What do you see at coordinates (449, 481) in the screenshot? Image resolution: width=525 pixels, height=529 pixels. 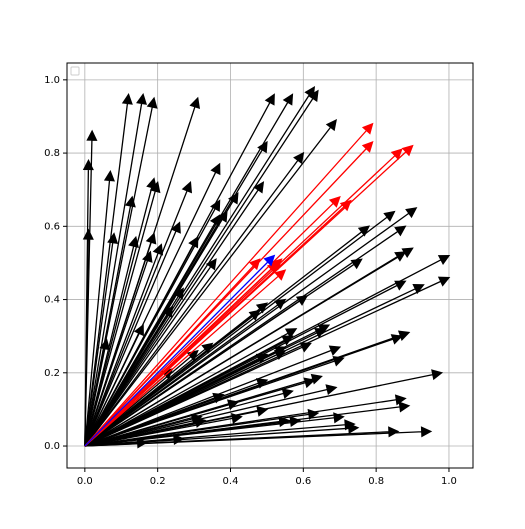 I see `x-tick-label: 1.0` at bounding box center [449, 481].